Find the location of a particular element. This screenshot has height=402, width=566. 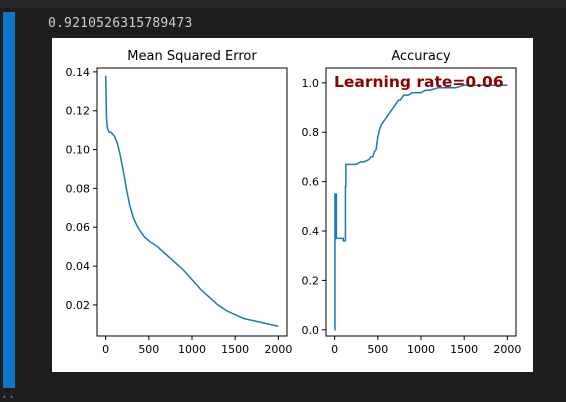

cell-output-text: 0.9210526315789473 is located at coordinates (120, 23).